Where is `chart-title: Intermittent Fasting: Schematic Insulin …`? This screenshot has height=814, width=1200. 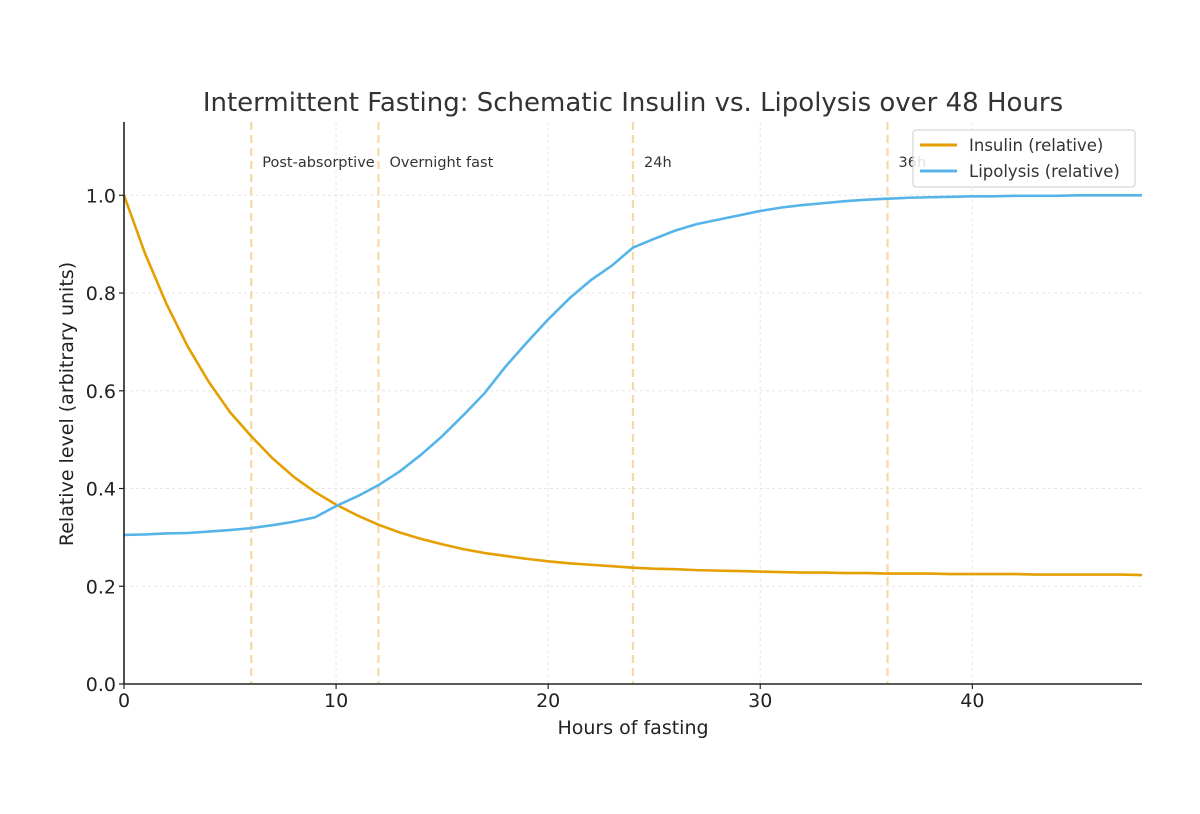
chart-title: Intermittent Fasting: Schematic Insulin … is located at coordinates (633, 103).